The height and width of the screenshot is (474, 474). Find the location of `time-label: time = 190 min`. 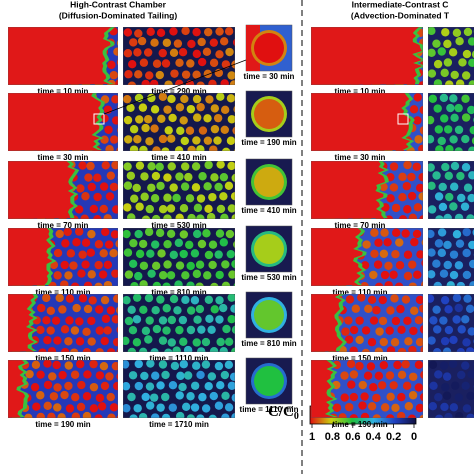

time-label: time = 190 min is located at coordinates (268, 142).